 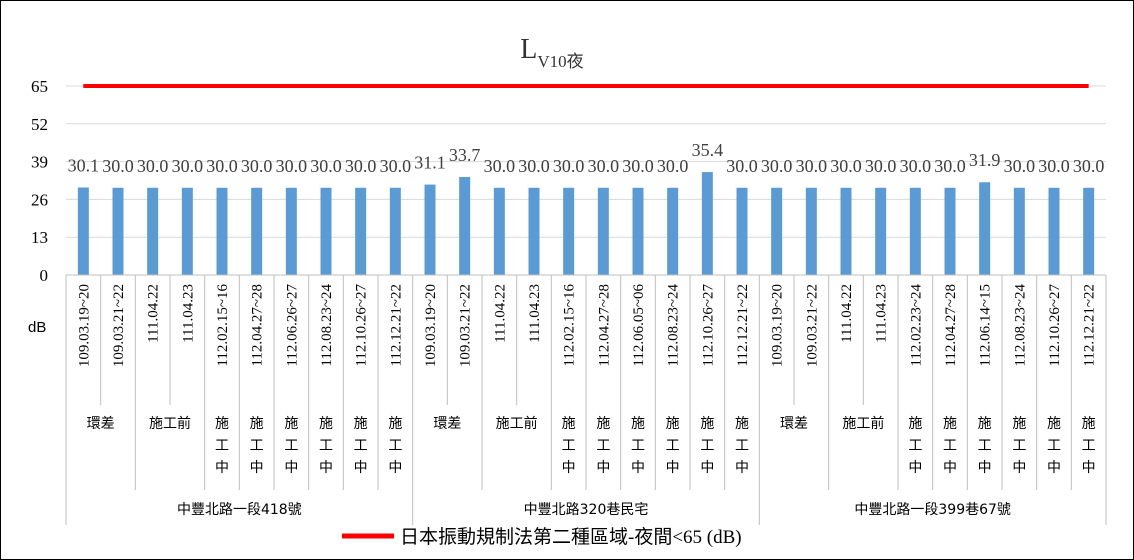 What do you see at coordinates (431, 325) in the screenshot?
I see `x-category-label: 109.03.19~20` at bounding box center [431, 325].